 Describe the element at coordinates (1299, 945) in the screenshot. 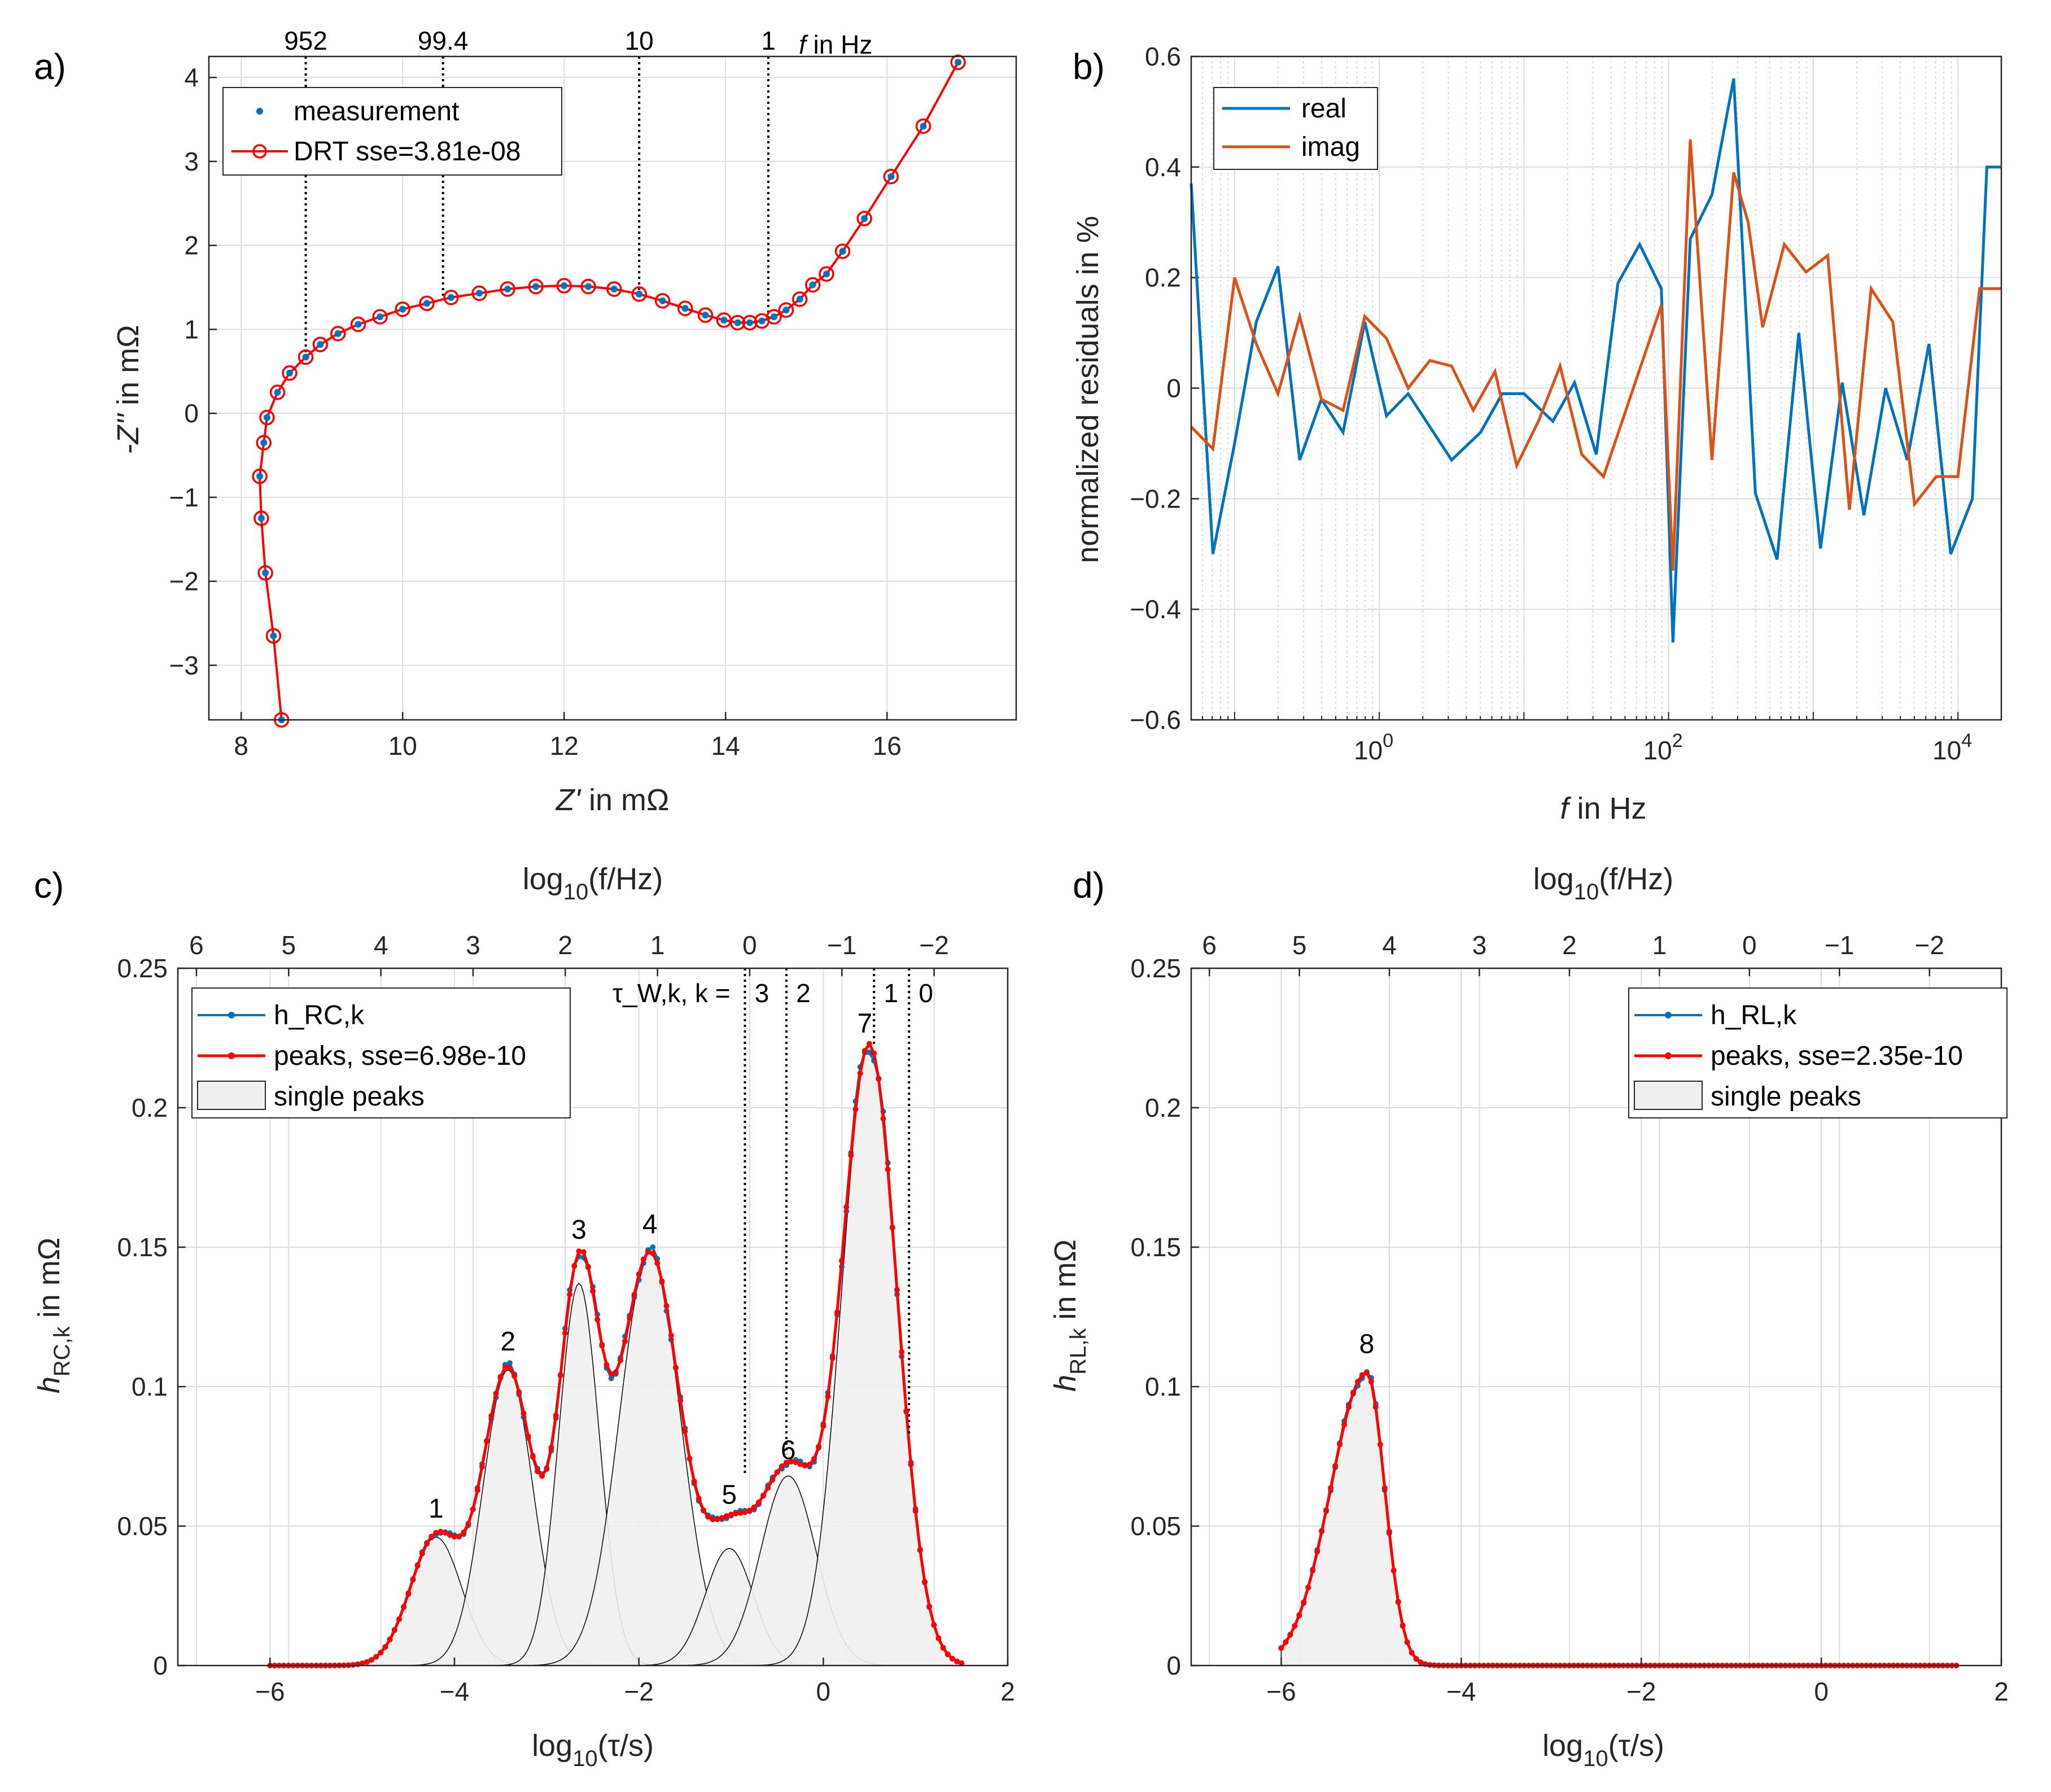

I see `top-tick-label: 5` at that location.